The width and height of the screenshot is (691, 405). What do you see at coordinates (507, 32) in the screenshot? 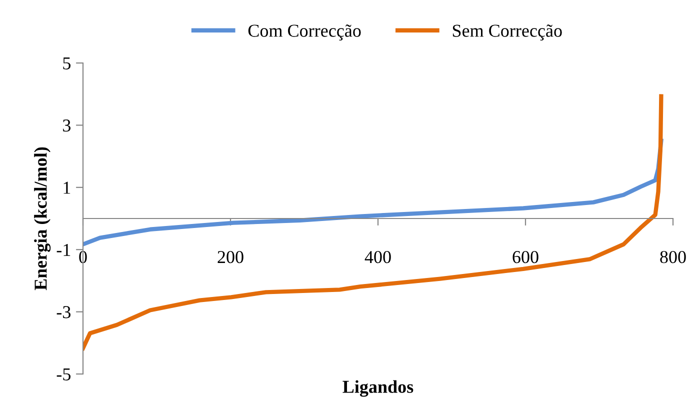
I see `legend-label: Sem Correcção` at bounding box center [507, 32].